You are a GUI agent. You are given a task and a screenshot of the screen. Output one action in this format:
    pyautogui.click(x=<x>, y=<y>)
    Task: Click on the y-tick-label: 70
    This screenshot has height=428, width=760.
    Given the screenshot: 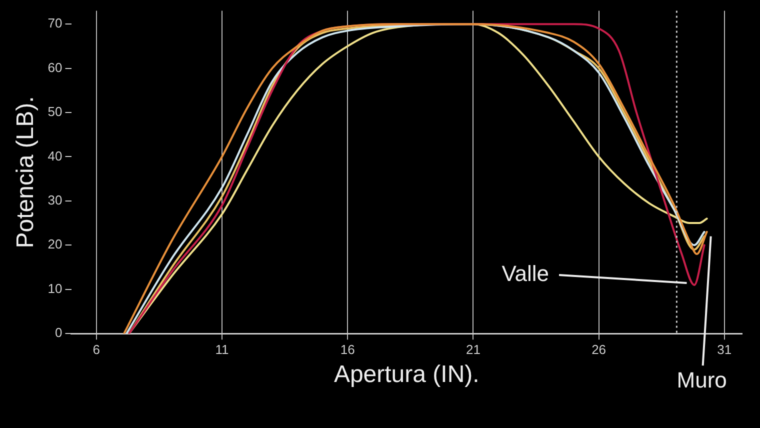 What is the action you would take?
    pyautogui.click(x=55, y=23)
    